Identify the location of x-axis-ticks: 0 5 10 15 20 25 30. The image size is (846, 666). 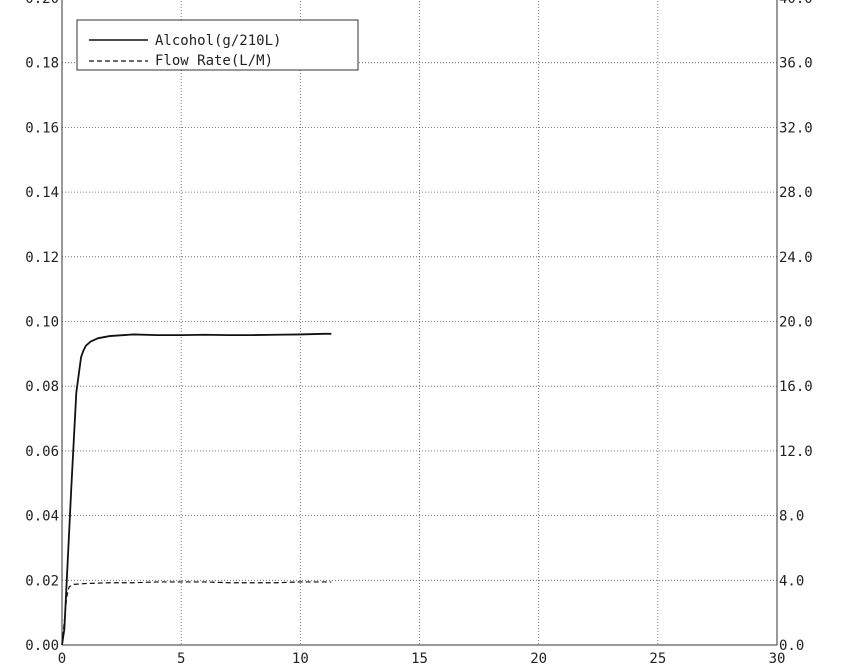
(422, 658).